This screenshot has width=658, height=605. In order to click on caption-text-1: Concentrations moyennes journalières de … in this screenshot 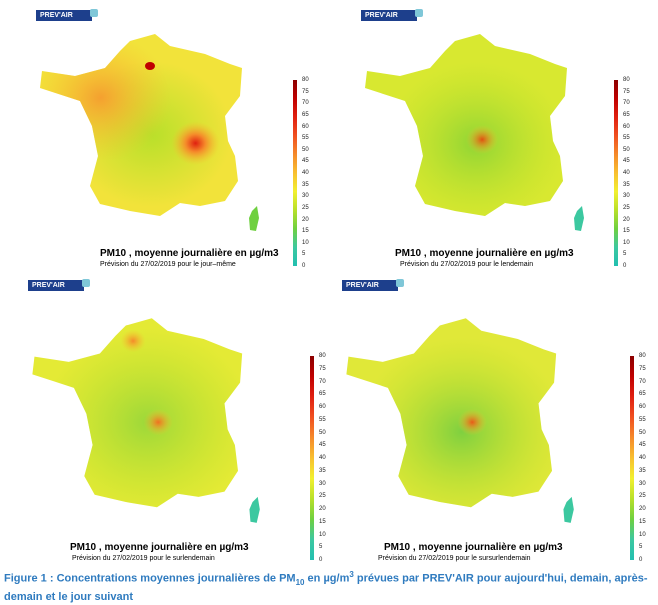, I will do `click(176, 578)`.